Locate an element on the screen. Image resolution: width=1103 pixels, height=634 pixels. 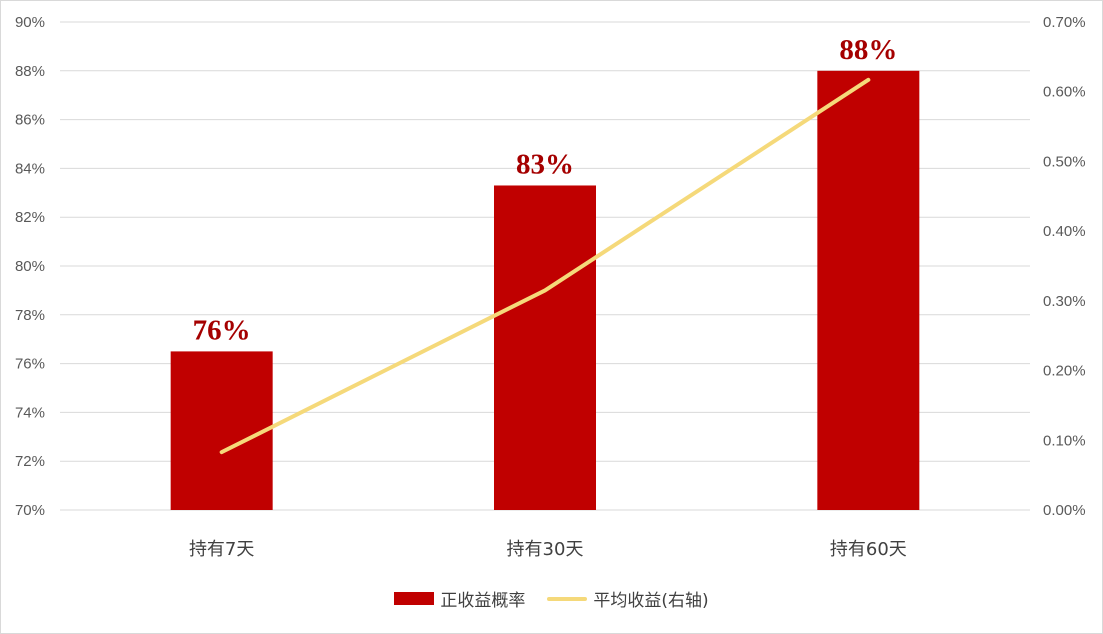
right-tick-label: 0.50% is located at coordinates (1064, 161).